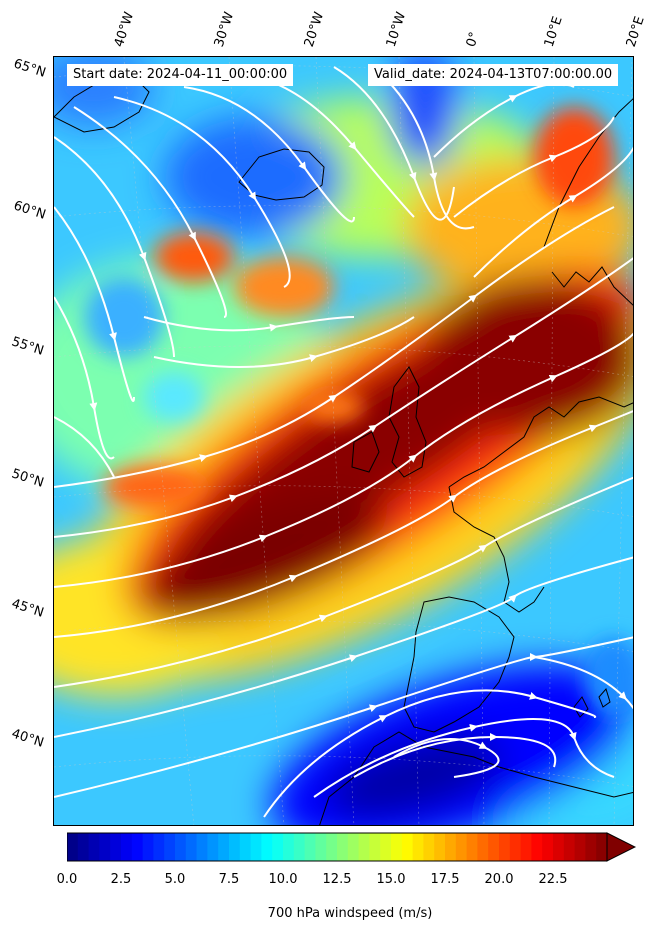 The width and height of the screenshot is (659, 936). I want to click on colorbar, so click(352, 847).